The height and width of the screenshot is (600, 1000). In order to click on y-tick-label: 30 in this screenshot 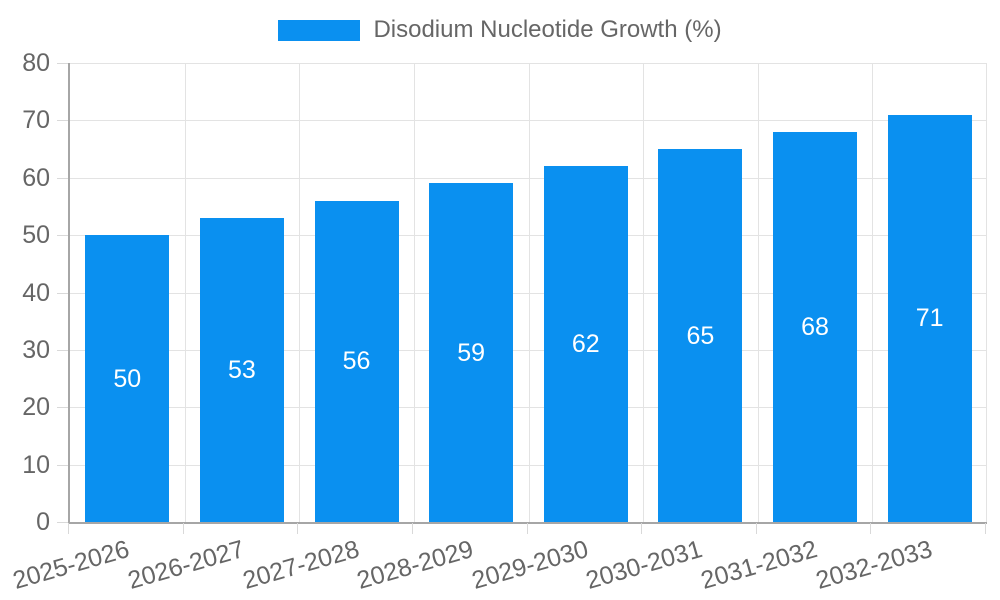, I will do `click(36, 349)`.